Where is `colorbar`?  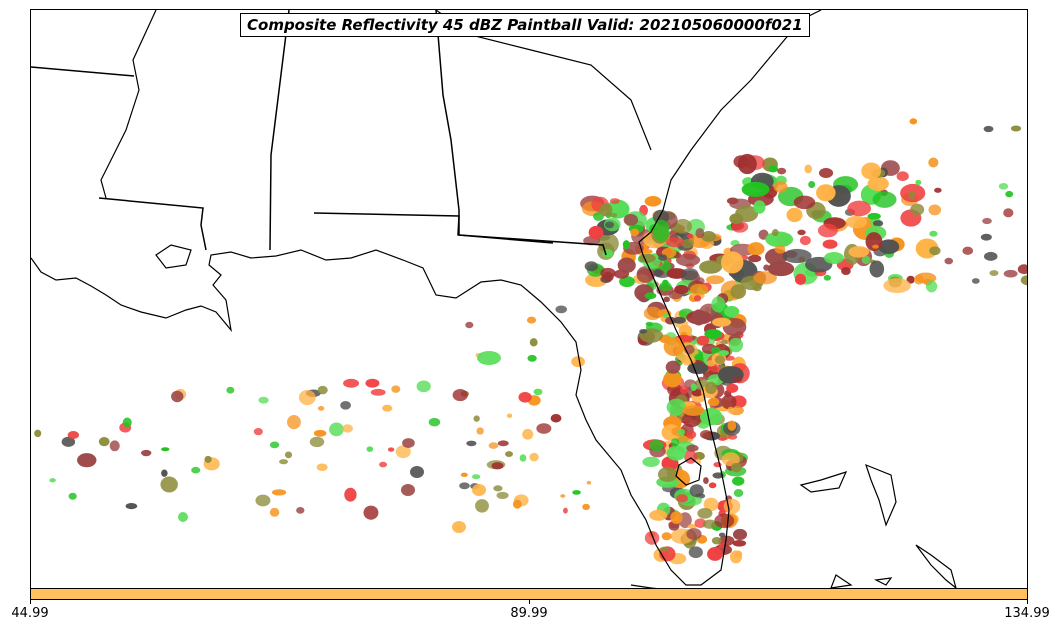
colorbar is located at coordinates (529, 594).